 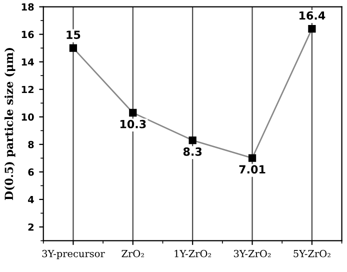 What do you see at coordinates (252, 254) in the screenshot?
I see `x-tick-label: 3Y-ZrO₂` at bounding box center [252, 254].